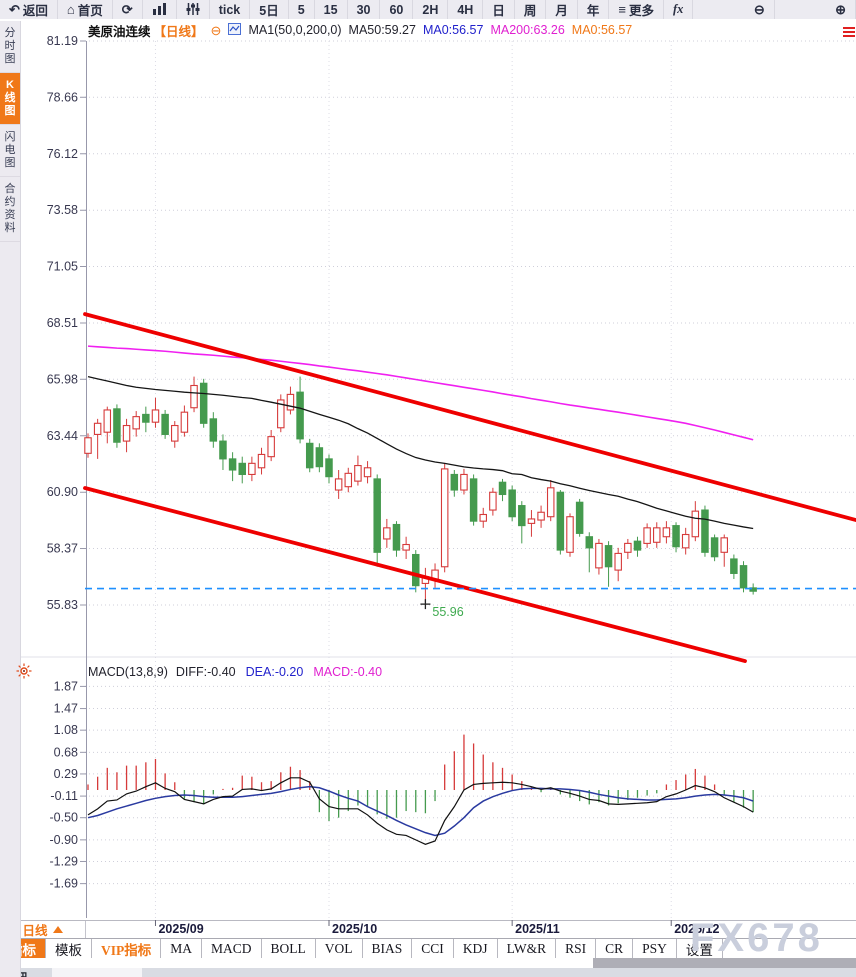  Describe the element at coordinates (622, 9) in the screenshot. I see `menu-icon: ≡` at that location.